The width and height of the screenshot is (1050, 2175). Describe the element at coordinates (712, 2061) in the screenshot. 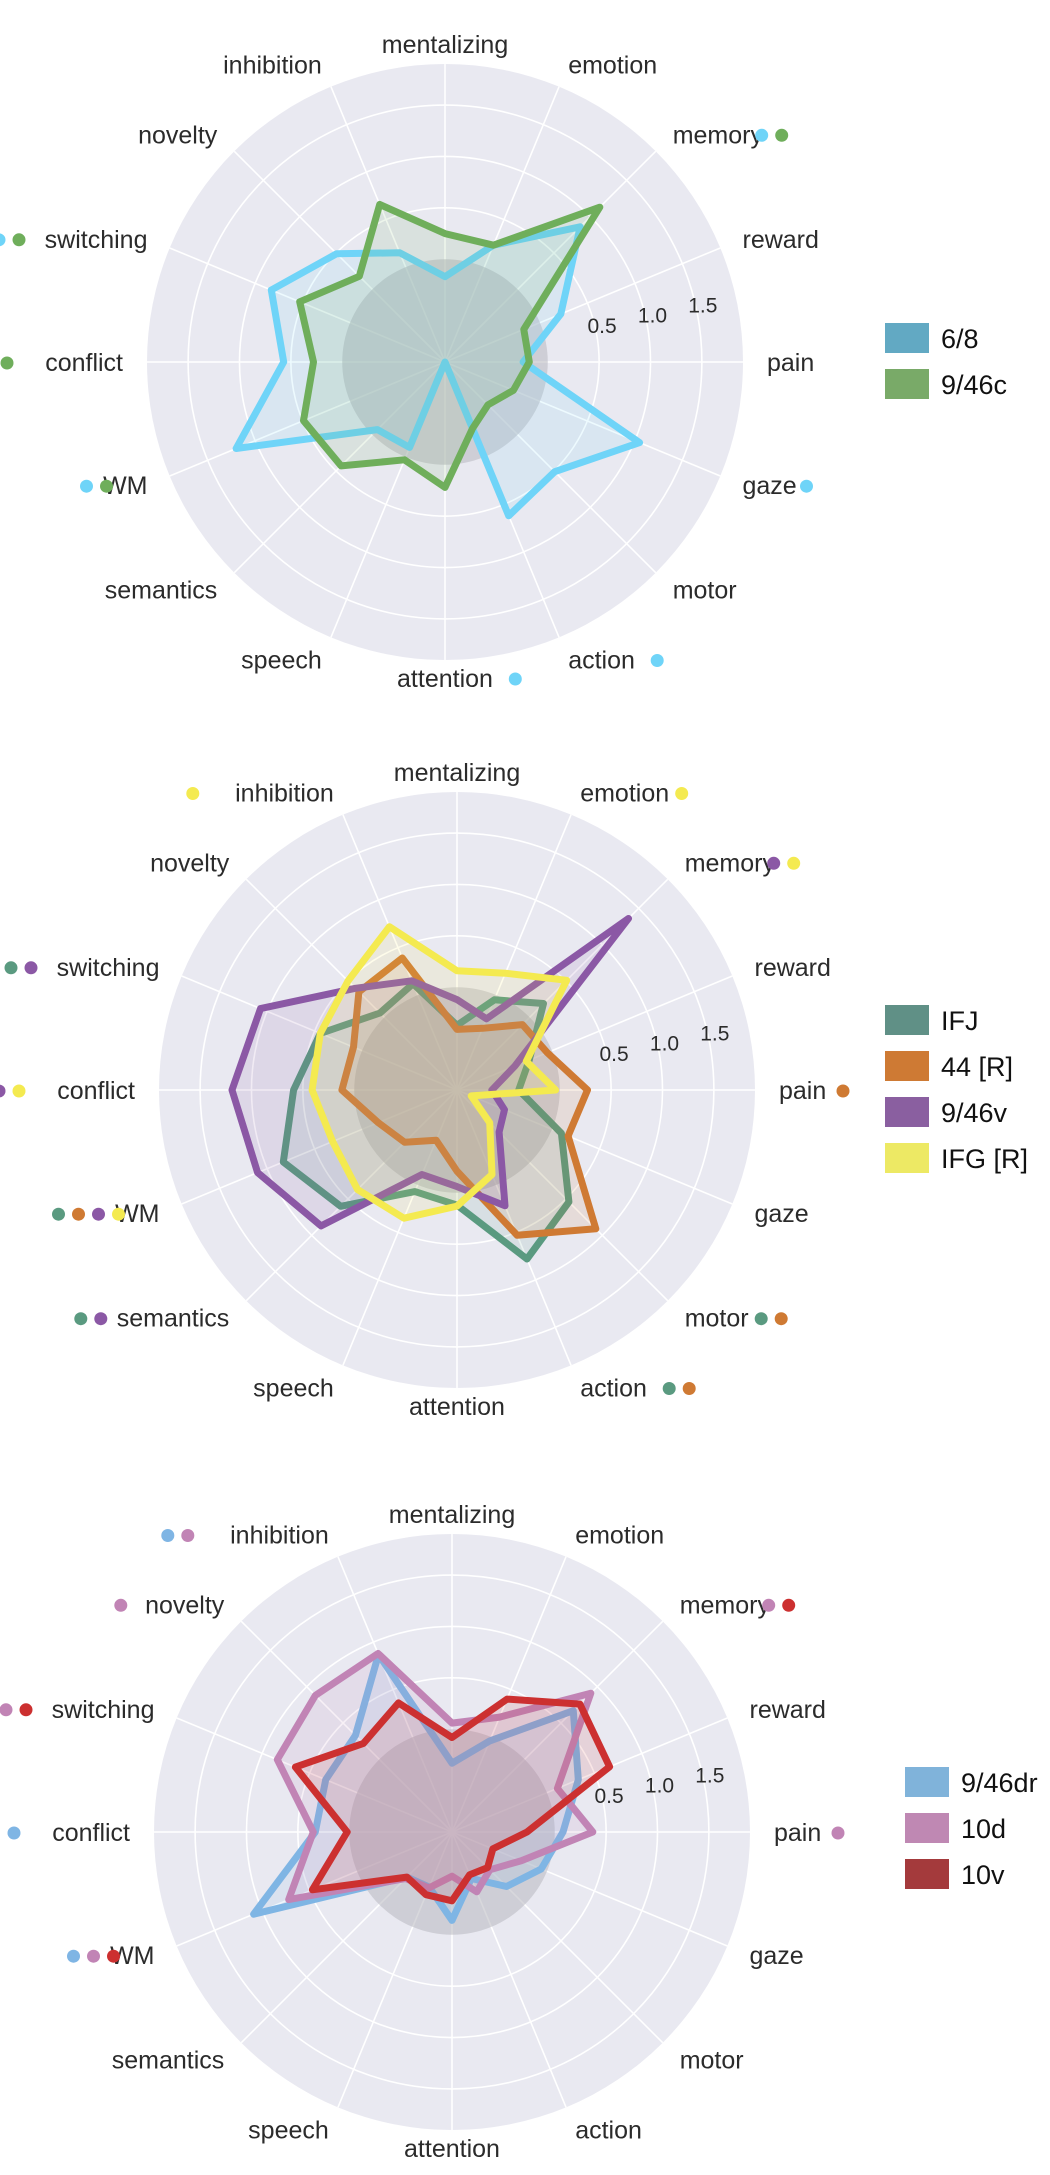

I see `category-label-motor: motor` at that location.